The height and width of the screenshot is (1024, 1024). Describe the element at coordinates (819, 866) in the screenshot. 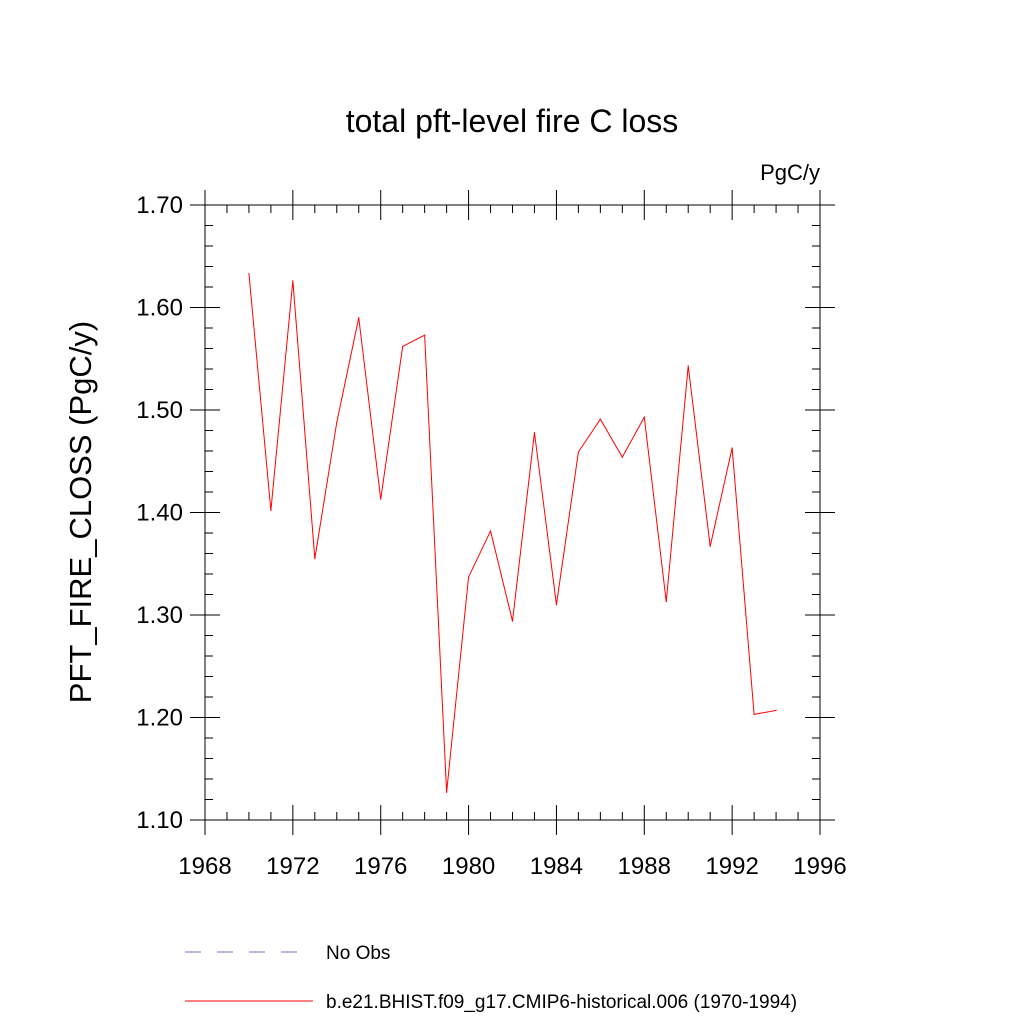

I see `x-tick-label: 1996` at that location.